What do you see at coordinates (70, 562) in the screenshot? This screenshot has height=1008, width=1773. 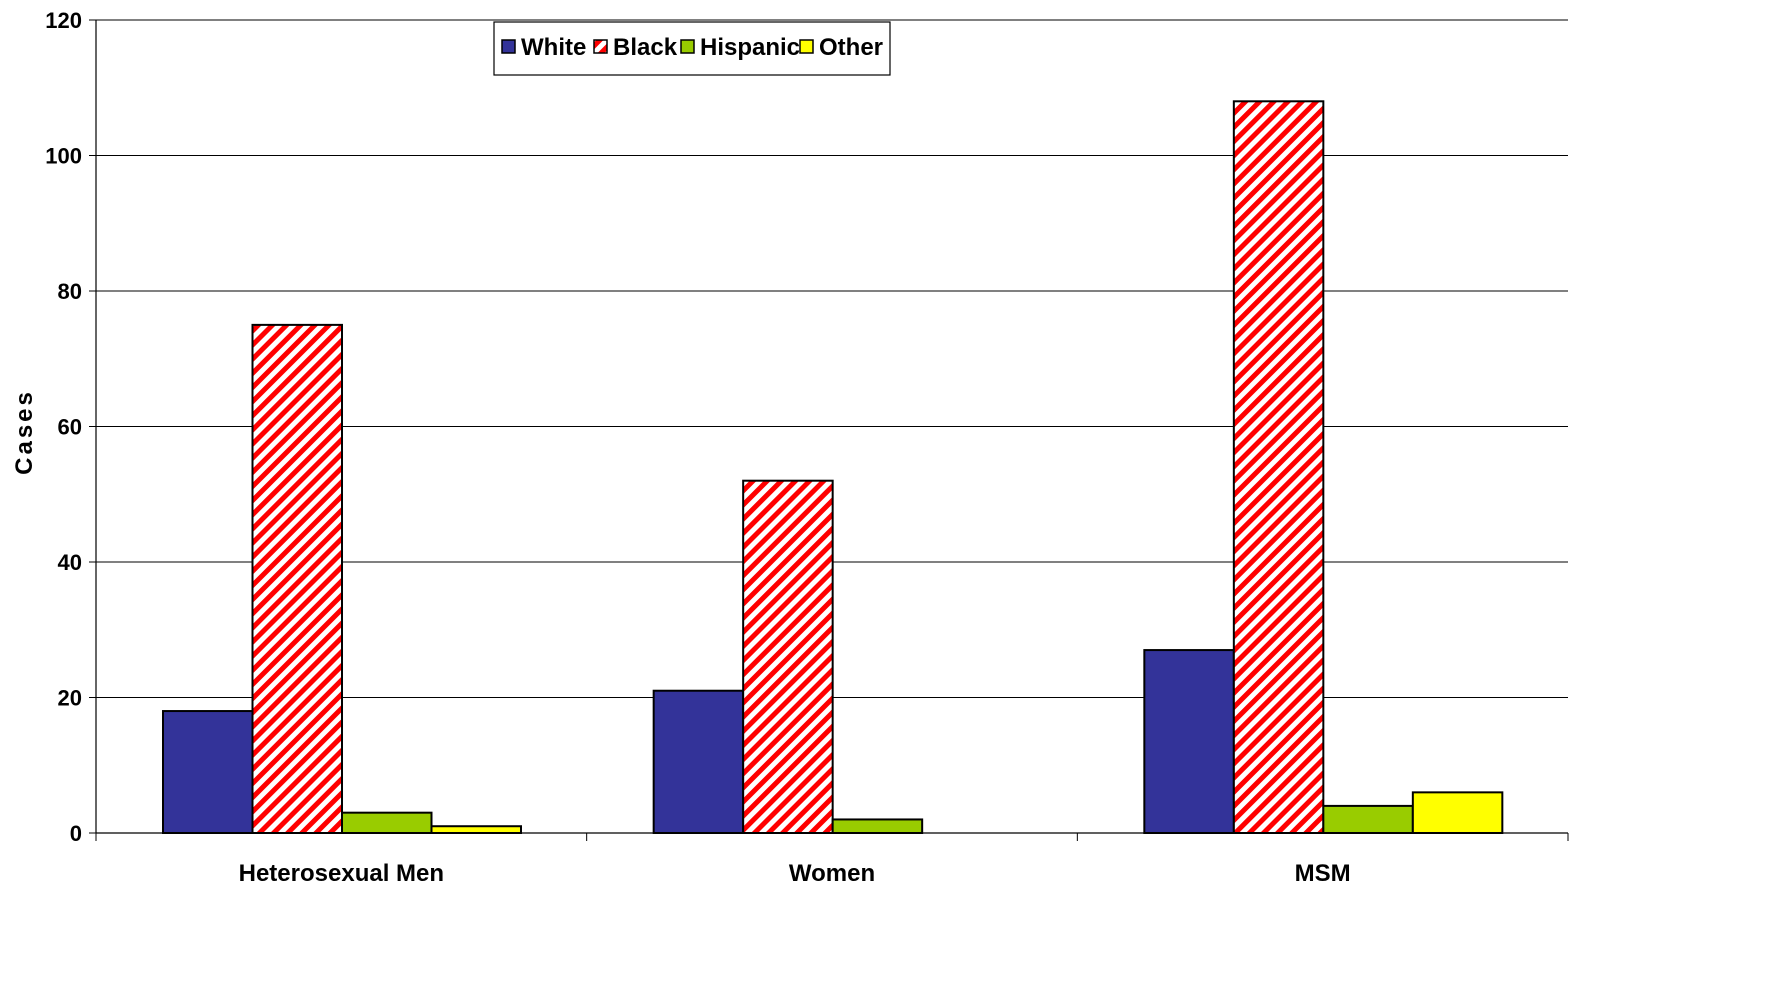 I see `y-tick-label: 40` at bounding box center [70, 562].